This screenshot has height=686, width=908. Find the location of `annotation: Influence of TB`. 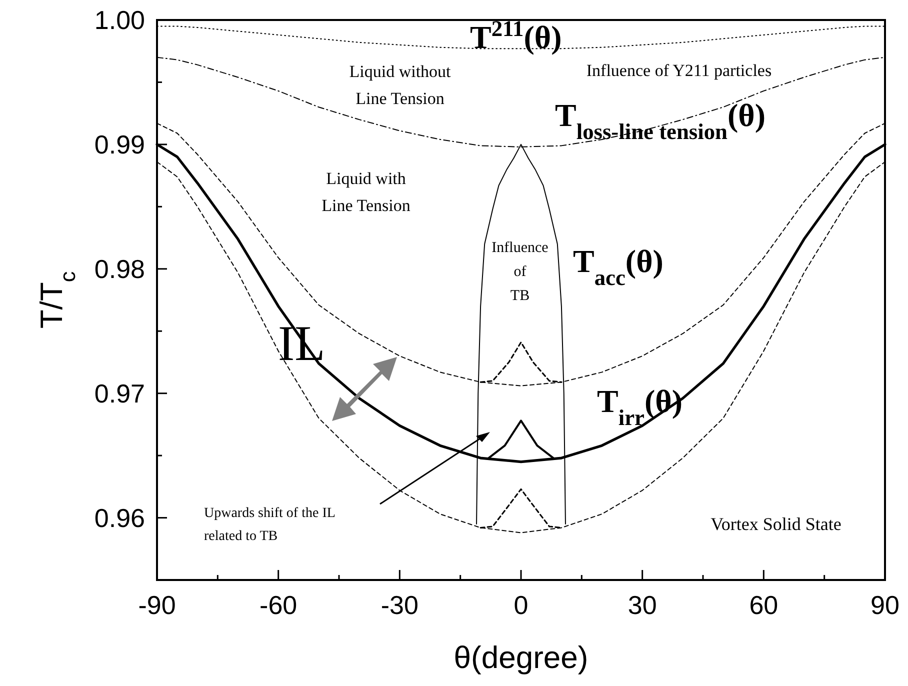

annotation: Influence of TB is located at coordinates (520, 272).